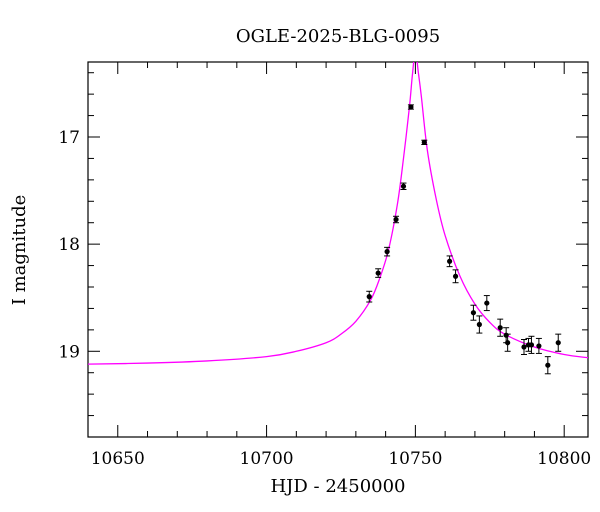 The height and width of the screenshot is (512, 600). What do you see at coordinates (267, 459) in the screenshot?
I see `x-tick-label: 10700` at bounding box center [267, 459].